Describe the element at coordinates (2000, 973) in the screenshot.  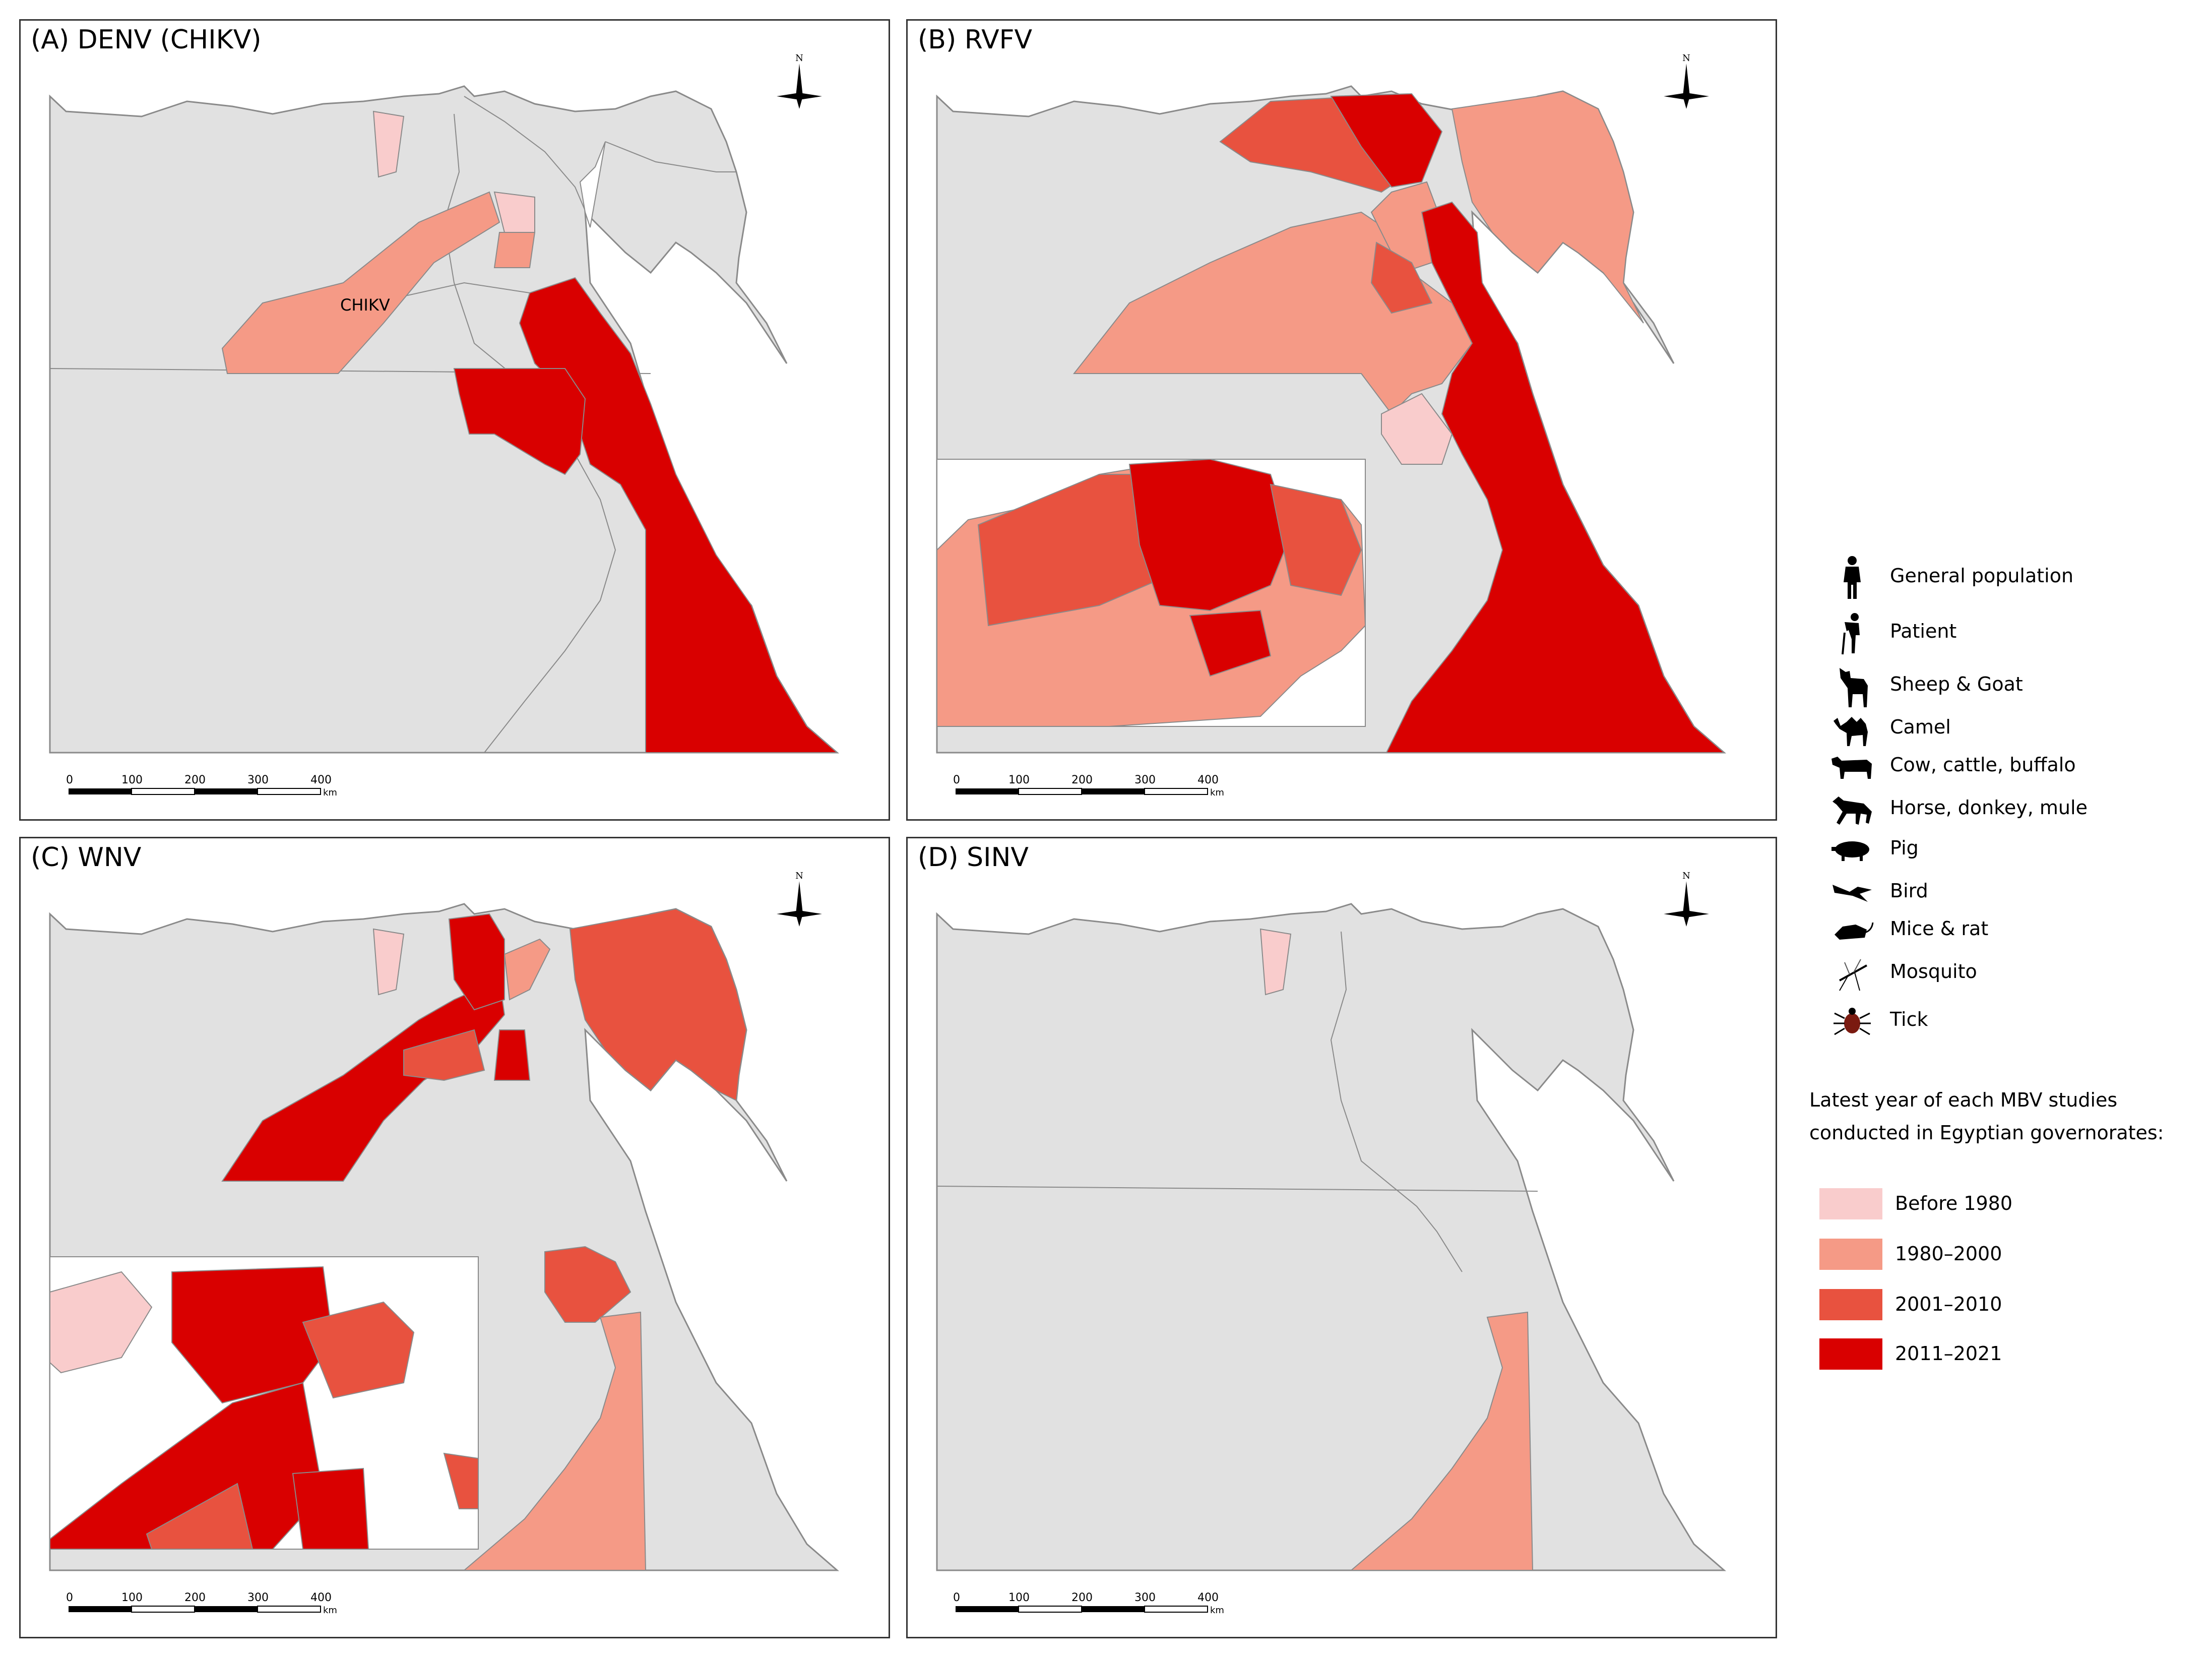
I see `legend-item-mosquito: Mosquito` at that location.